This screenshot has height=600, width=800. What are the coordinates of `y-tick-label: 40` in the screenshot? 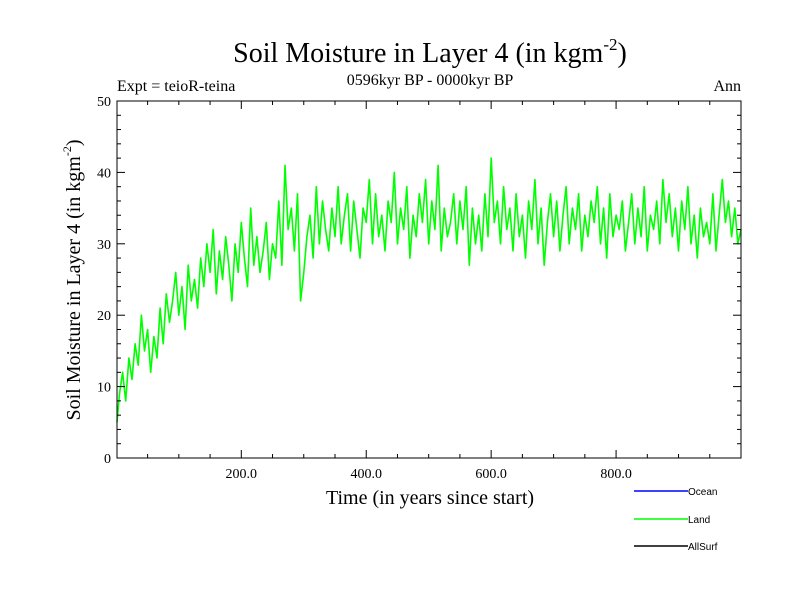 It's located at (104, 173).